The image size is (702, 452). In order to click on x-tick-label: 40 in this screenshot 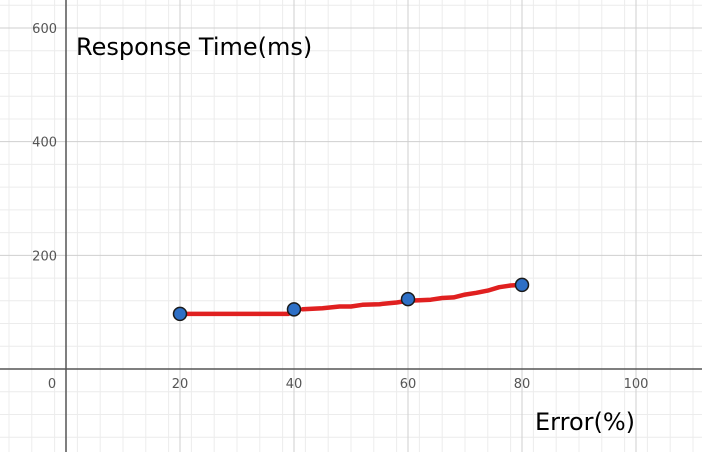, I will do `click(294, 384)`.